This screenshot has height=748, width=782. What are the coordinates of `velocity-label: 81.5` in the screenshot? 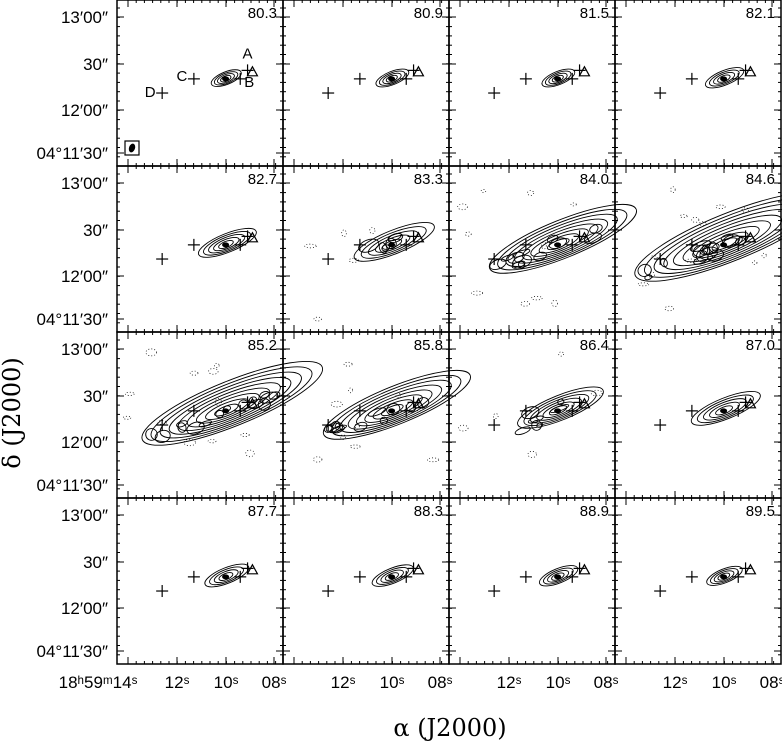 It's located at (594, 13).